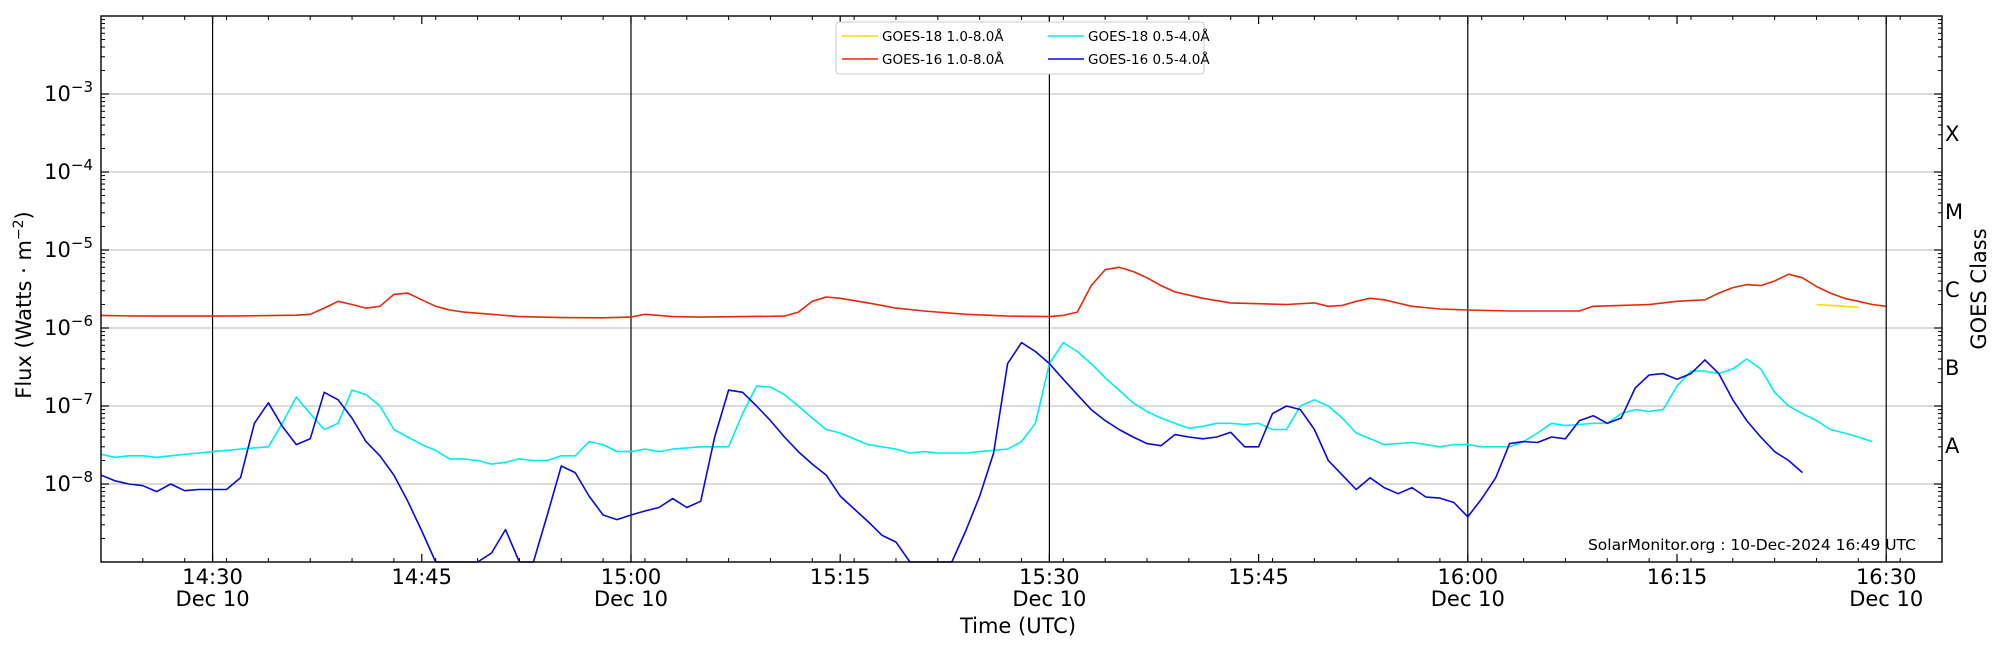 Image resolution: width=2000 pixels, height=650 pixels. Describe the element at coordinates (943, 59) in the screenshot. I see `legend-label-2: GOES-16 1.0-8.0Å` at that location.